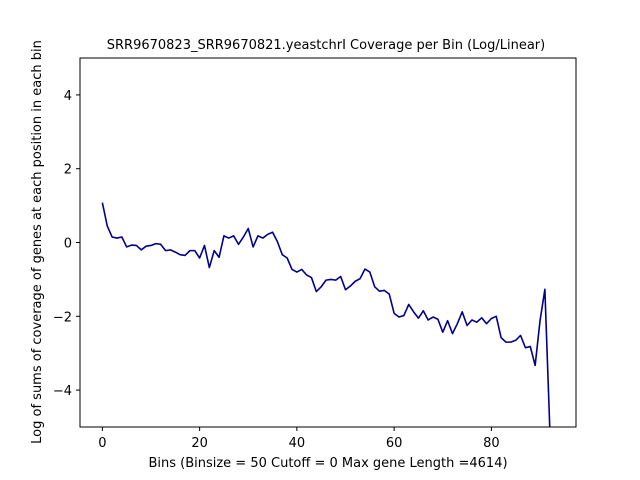 The width and height of the screenshot is (640, 480). I want to click on x-tick-label: 0, so click(102, 443).